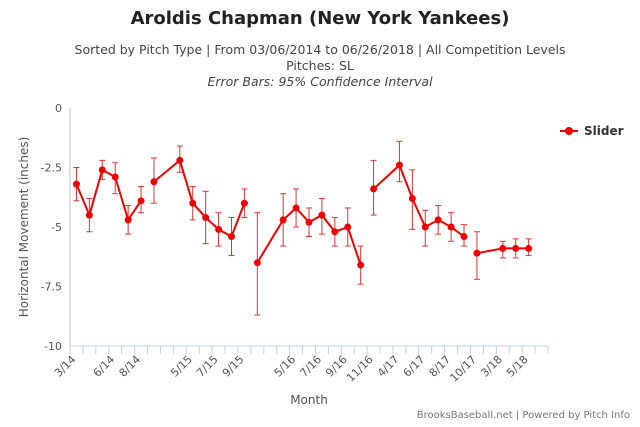  Describe the element at coordinates (53, 346) in the screenshot. I see `y-tick-label: -10` at that location.